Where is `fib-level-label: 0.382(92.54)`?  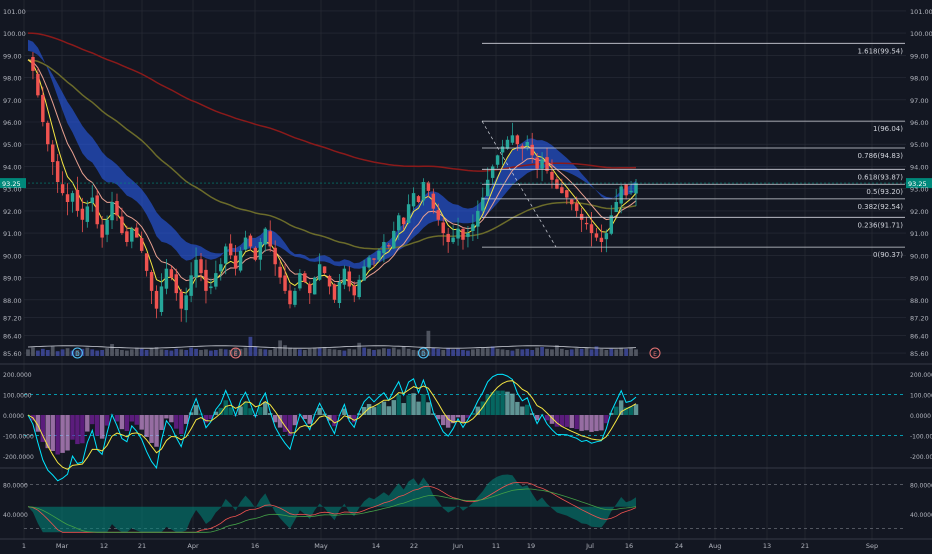
fib-level-label: 0.382(92.54) is located at coordinates (880, 207).